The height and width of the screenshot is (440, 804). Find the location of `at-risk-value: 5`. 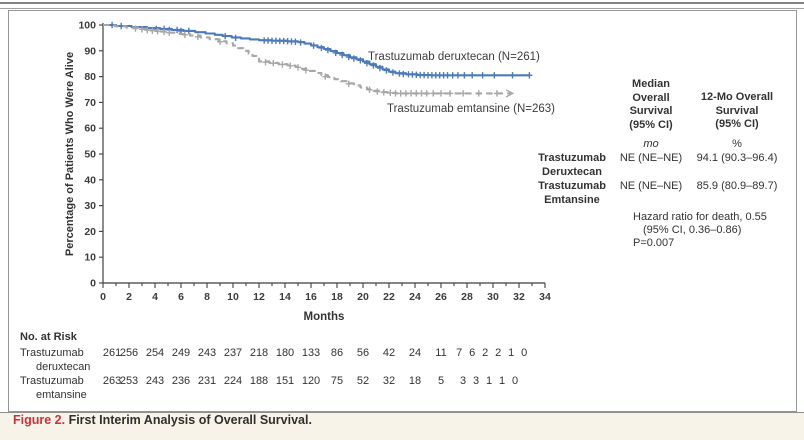

at-risk-value: 5 is located at coordinates (441, 381).